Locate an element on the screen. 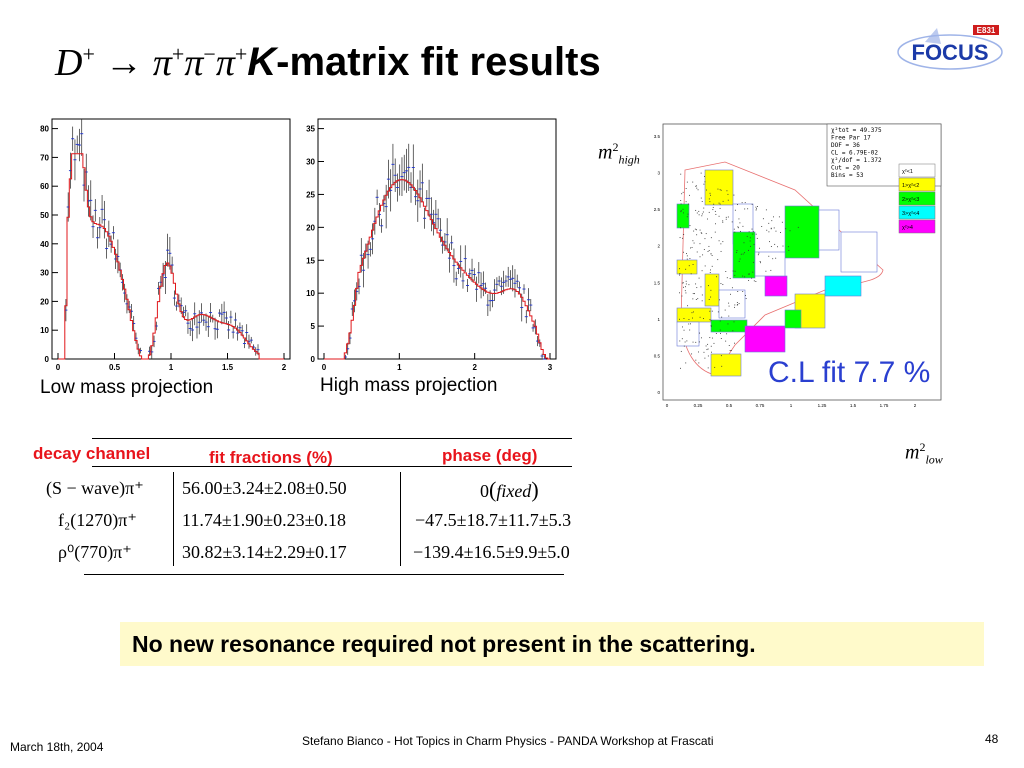  table-bottom-rule is located at coordinates (324, 574).